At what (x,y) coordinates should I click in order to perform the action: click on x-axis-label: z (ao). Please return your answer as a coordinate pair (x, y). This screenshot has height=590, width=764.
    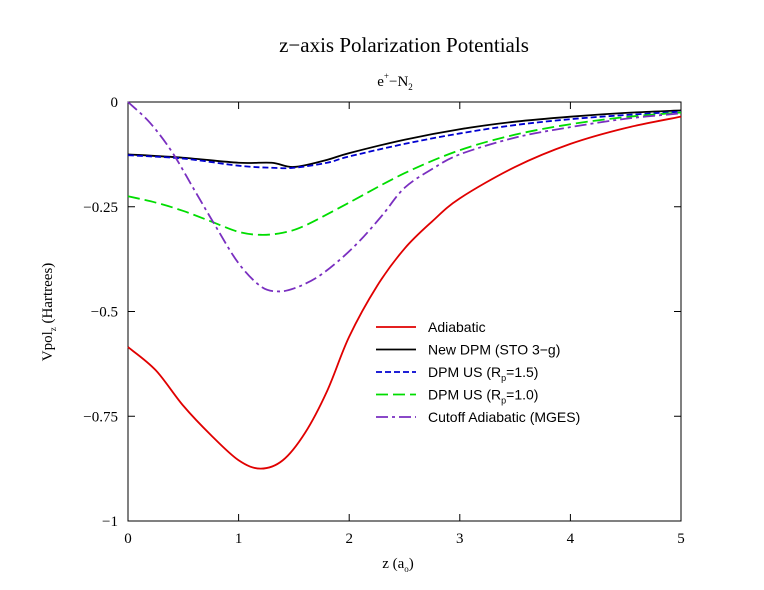
    Looking at the image, I should click on (398, 565).